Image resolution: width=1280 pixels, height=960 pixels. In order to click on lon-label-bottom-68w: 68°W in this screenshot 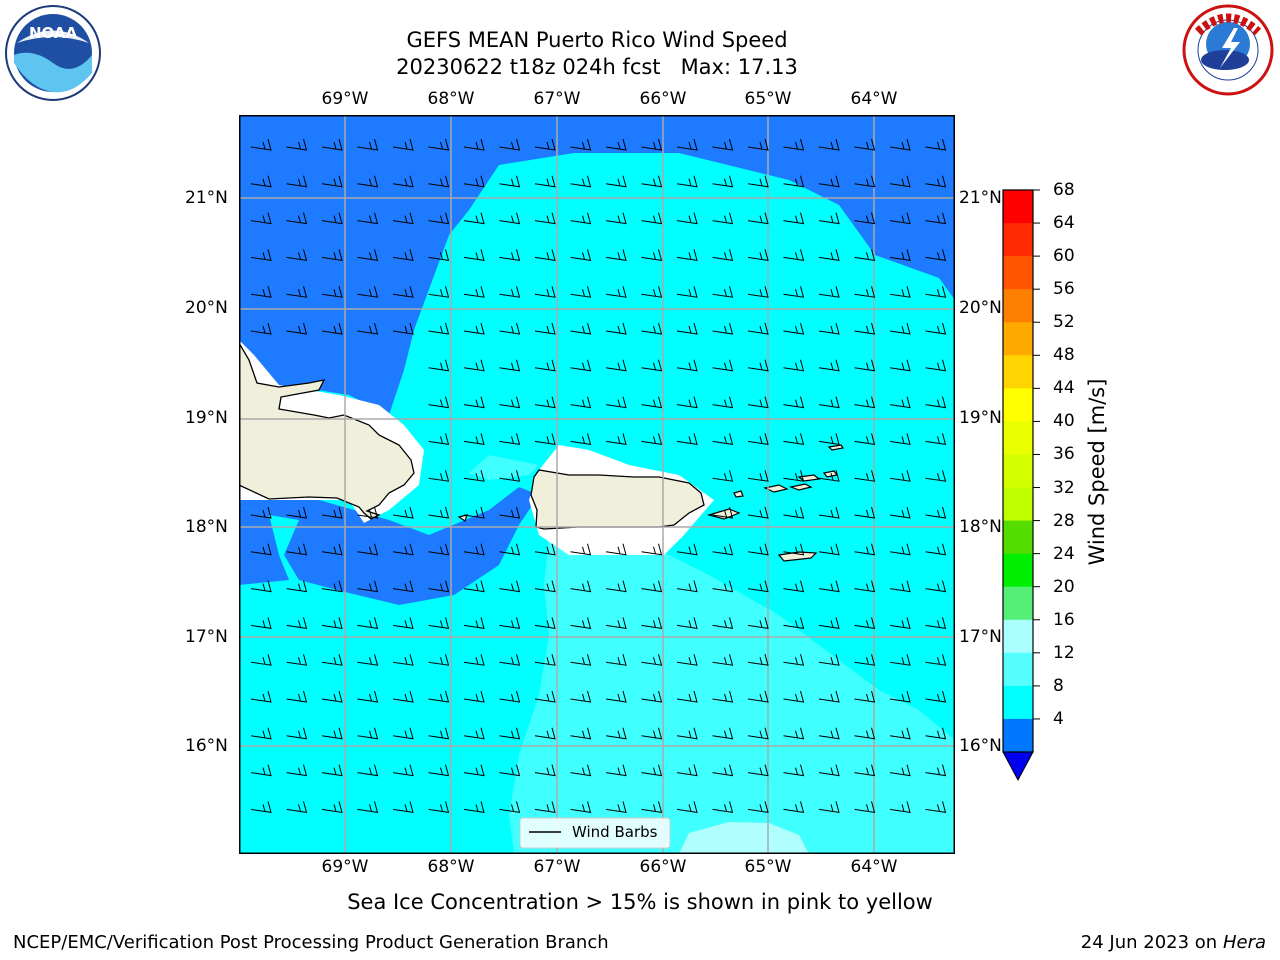, I will do `click(451, 867)`.